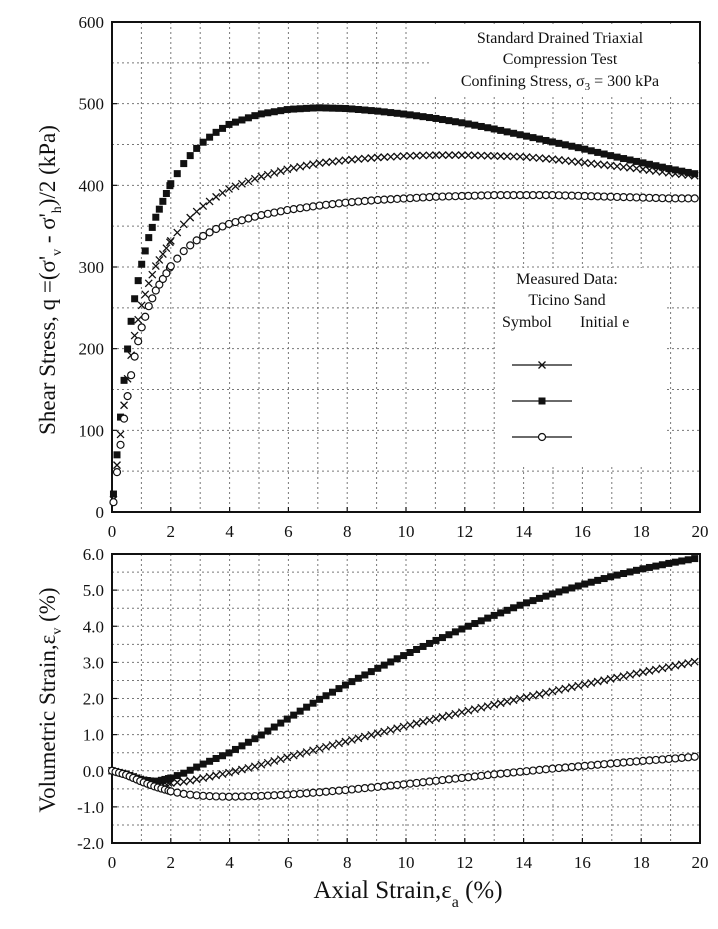 This screenshot has width=718, height=929. I want to click on y-tick-label: 1.0, so click(93, 735).